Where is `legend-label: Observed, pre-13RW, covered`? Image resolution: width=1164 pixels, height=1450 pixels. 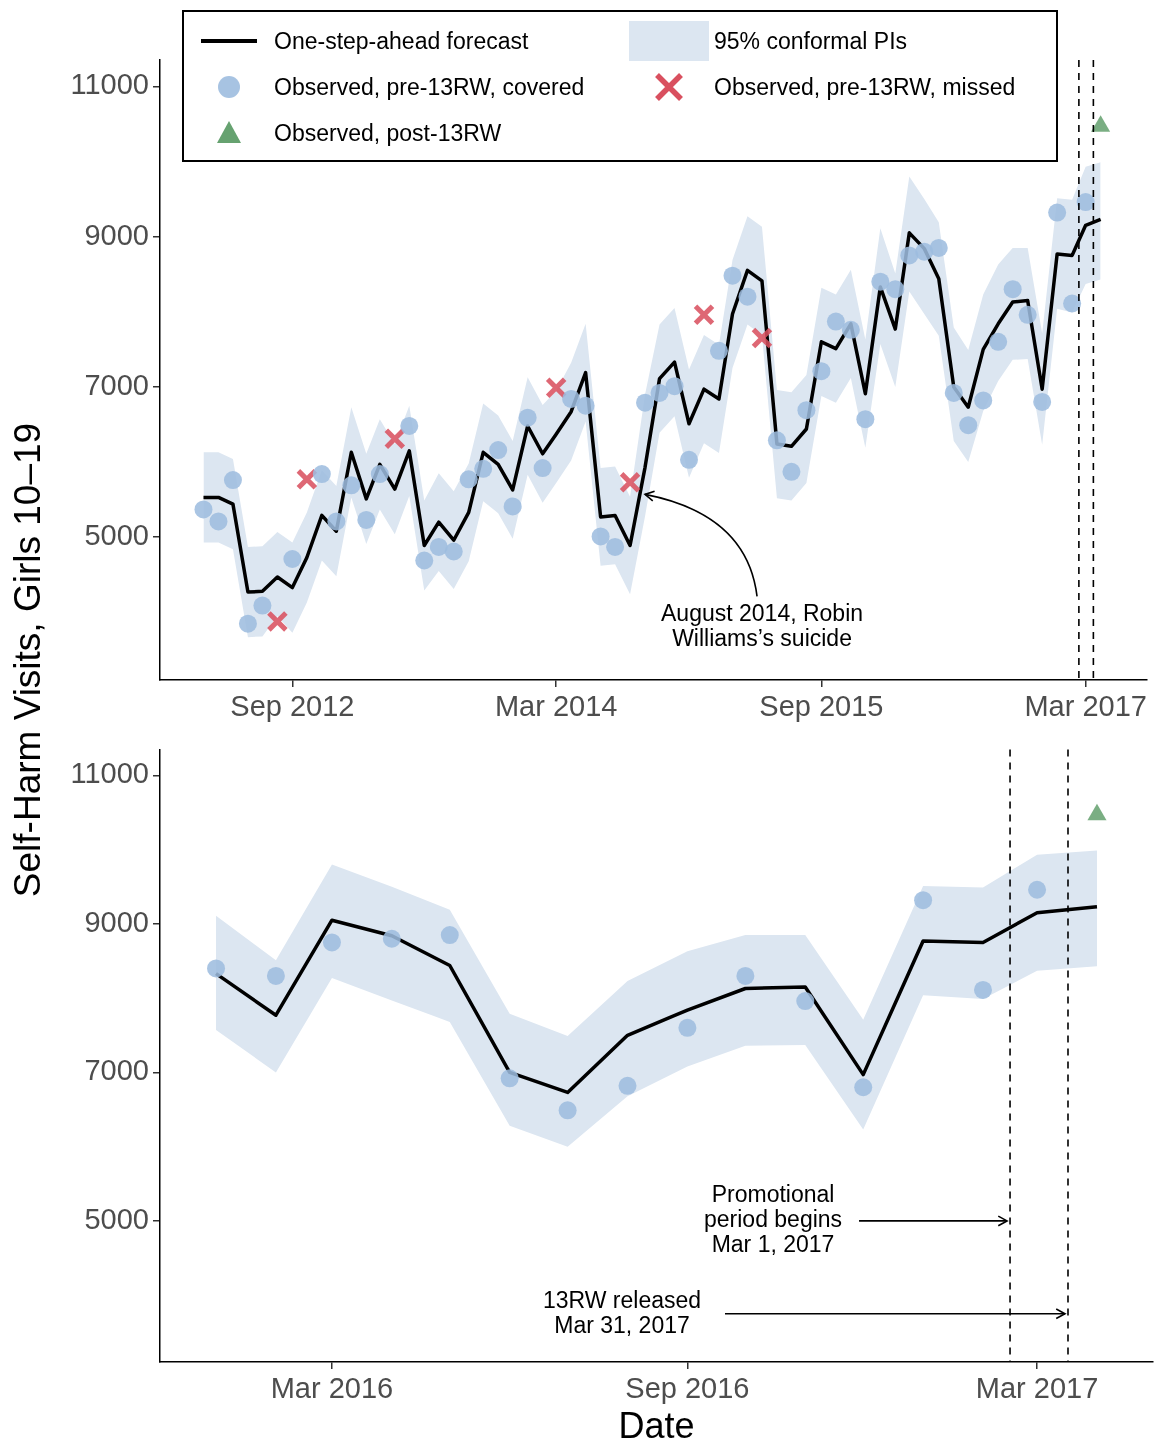 legend-label: Observed, pre-13RW, covered is located at coordinates (429, 87).